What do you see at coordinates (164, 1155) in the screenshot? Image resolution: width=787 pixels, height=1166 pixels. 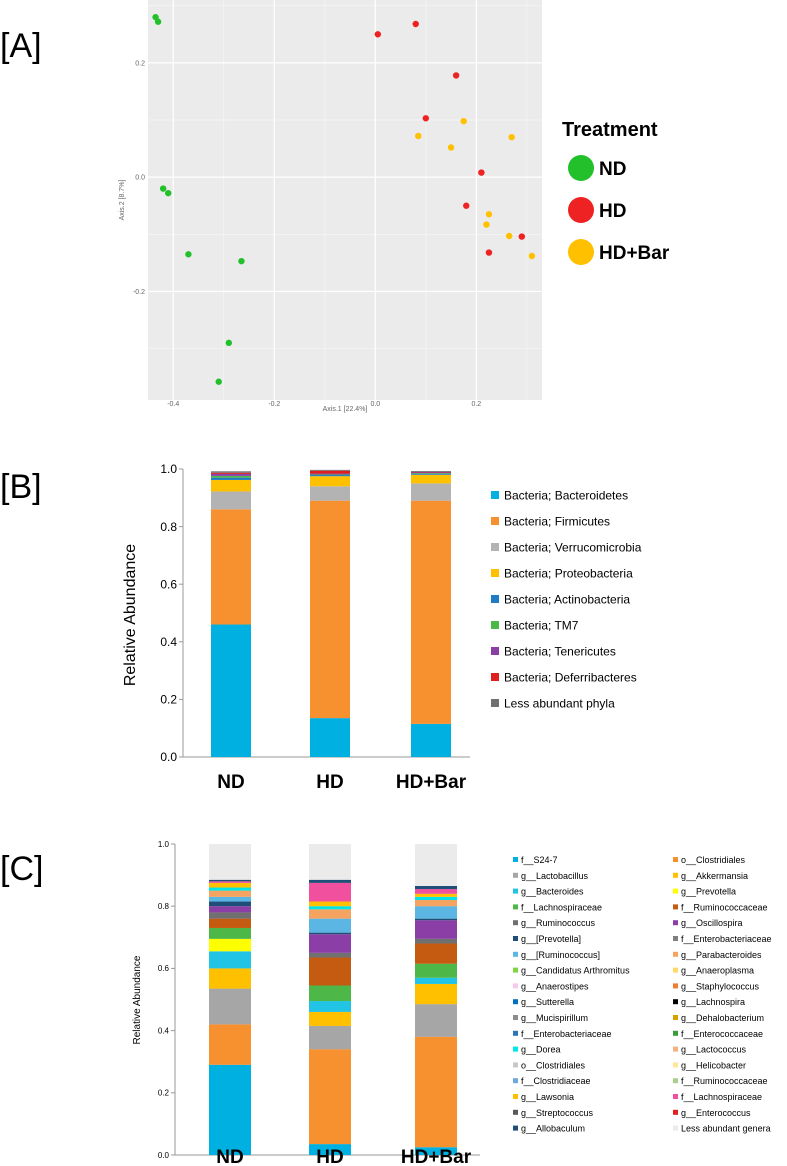 I see `y-tick-label: 0.0` at bounding box center [164, 1155].